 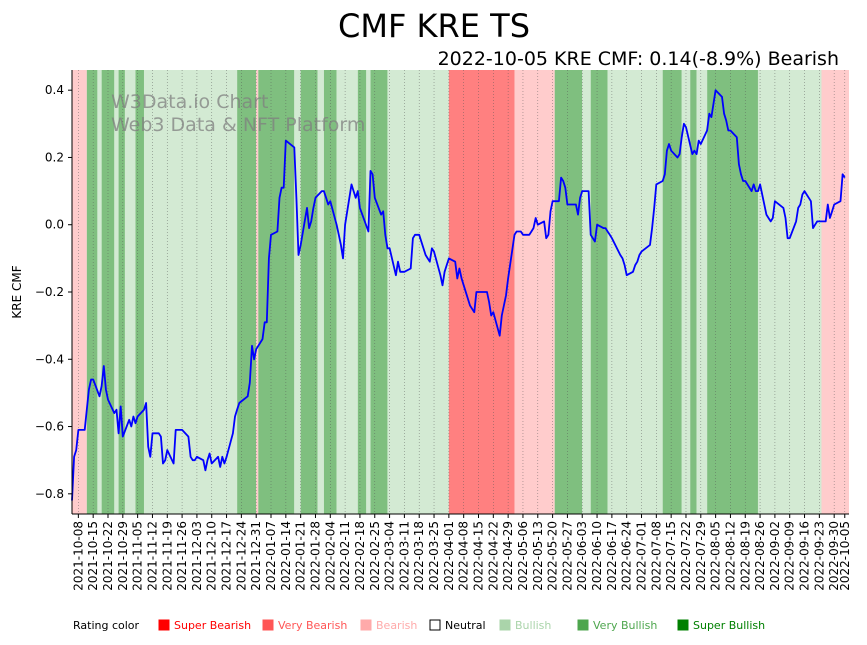 What do you see at coordinates (301, 556) in the screenshot?
I see `x-tick-label: 2022-01-21` at bounding box center [301, 556].